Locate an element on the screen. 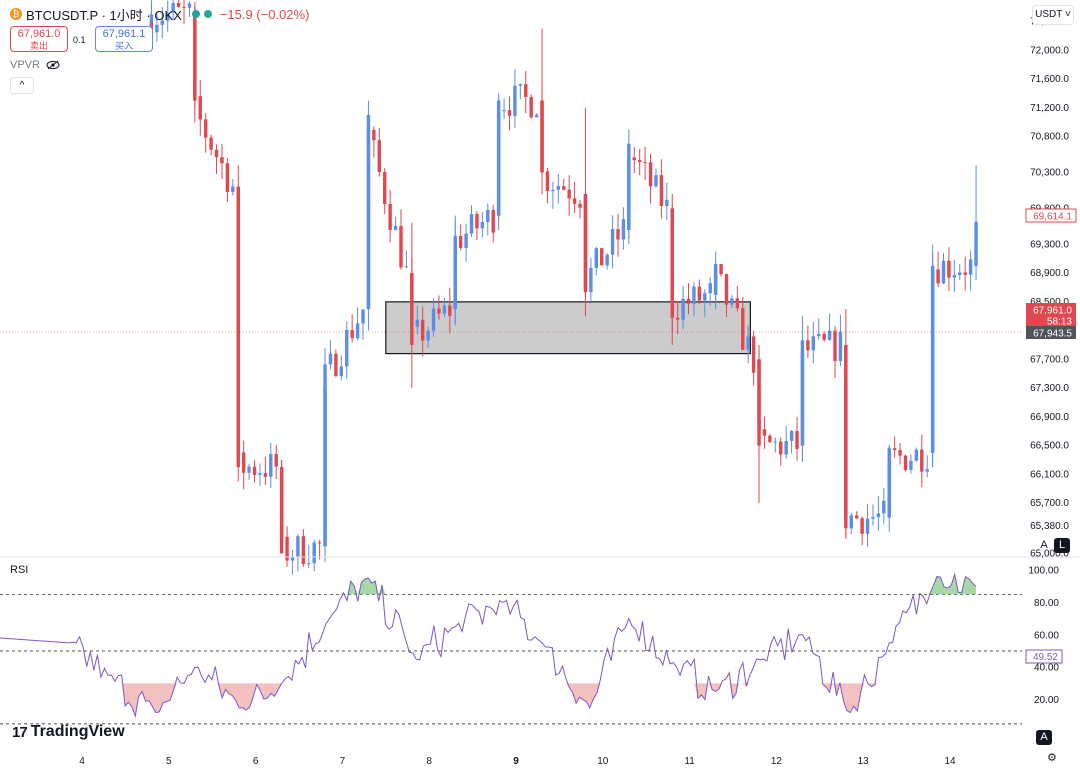 This screenshot has height=778, width=1080. price-tick-label: 70,800.0 is located at coordinates (1049, 137).